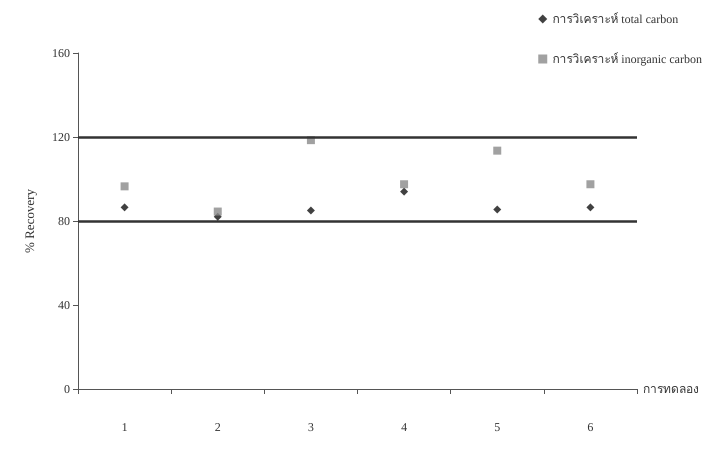  I want to click on y-tick-label: 80, so click(64, 221).